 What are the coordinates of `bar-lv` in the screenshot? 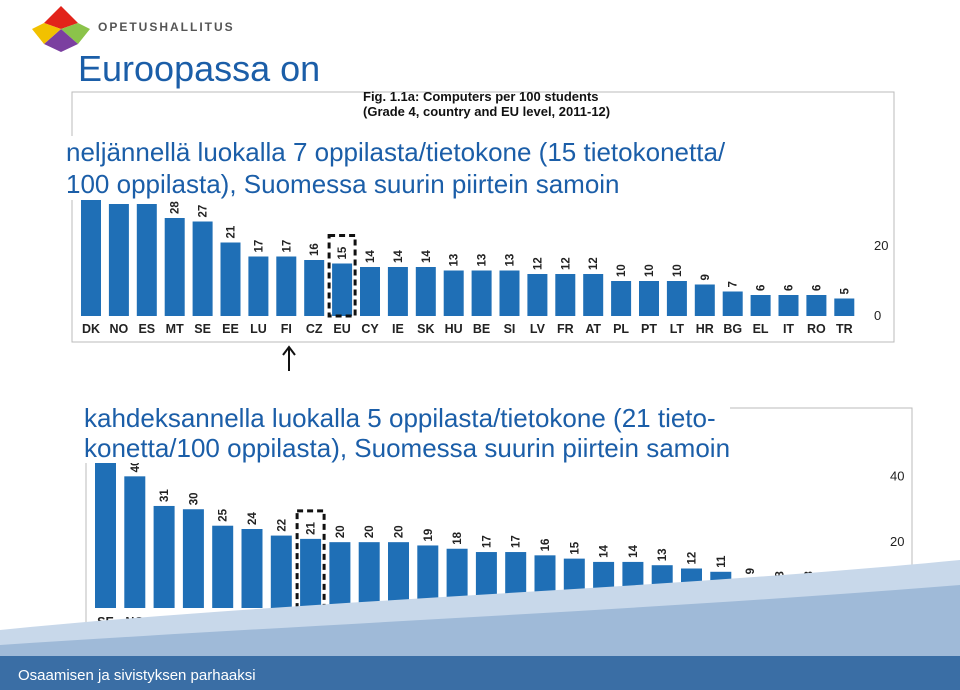 It's located at (537, 295).